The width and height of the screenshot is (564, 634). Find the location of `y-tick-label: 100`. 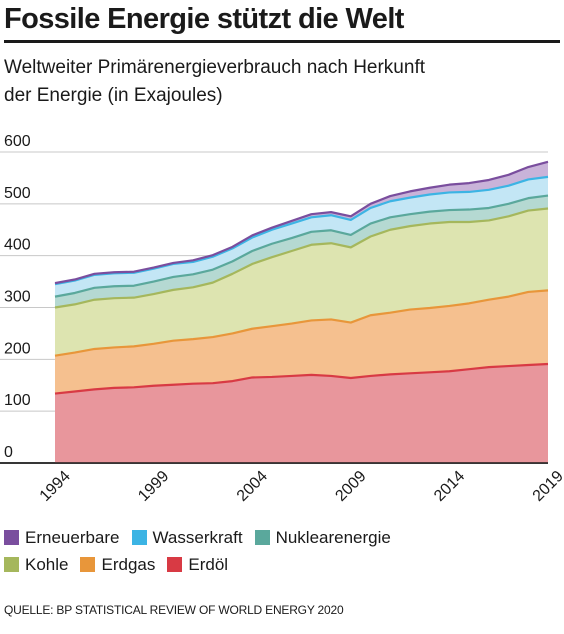

y-tick-label: 100 is located at coordinates (17, 400).